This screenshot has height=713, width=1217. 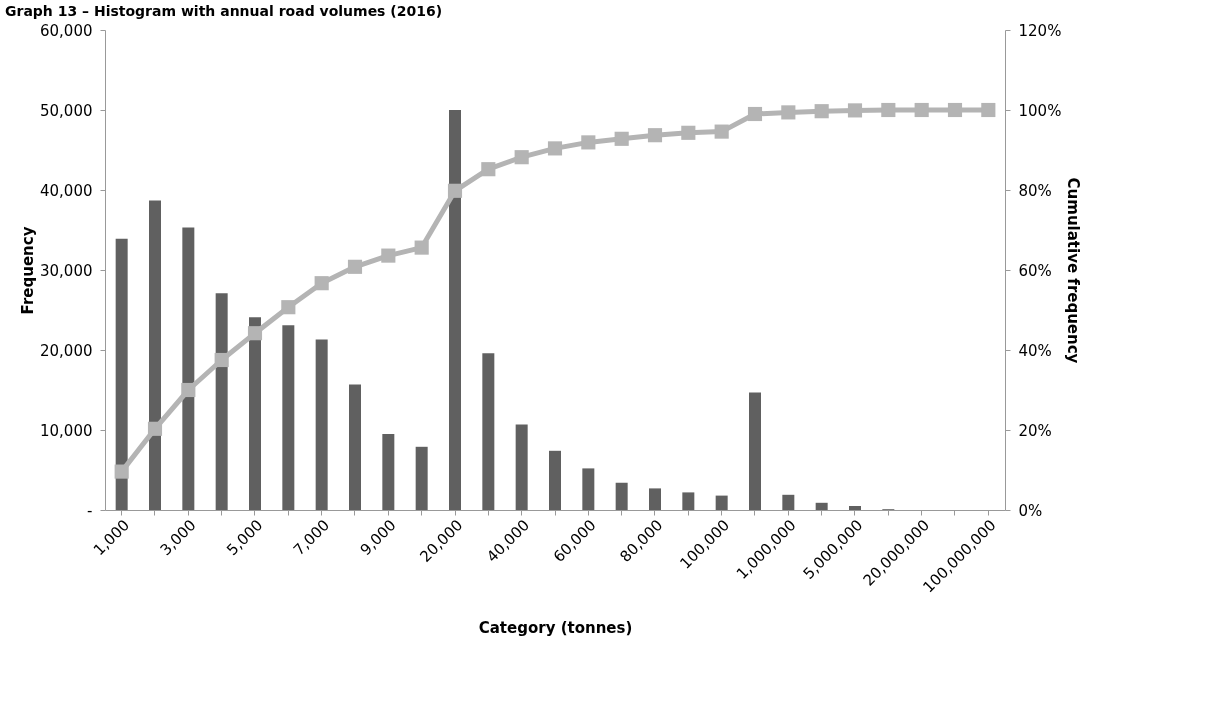 I want to click on y2-tick-label: 20%, so click(x=1035, y=430).